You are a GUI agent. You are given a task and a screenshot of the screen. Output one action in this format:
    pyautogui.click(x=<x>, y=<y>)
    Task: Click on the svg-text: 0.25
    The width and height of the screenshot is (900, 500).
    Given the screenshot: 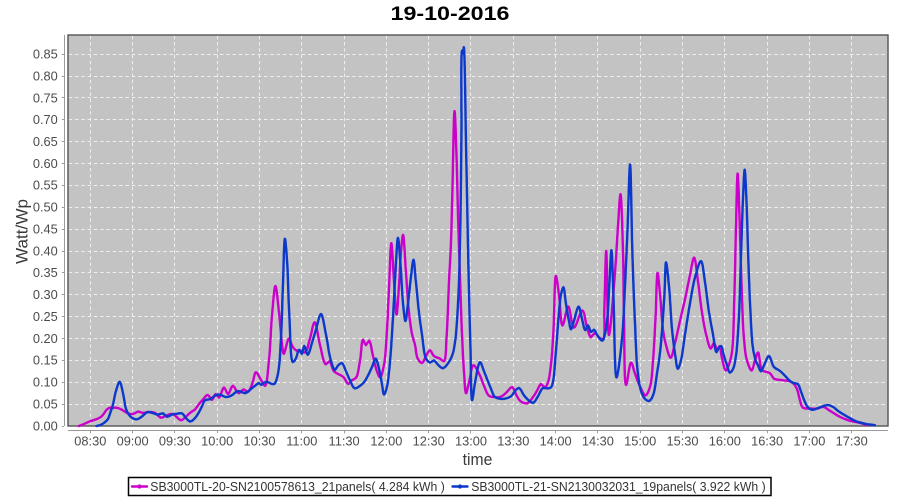 What is the action you would take?
    pyautogui.click(x=45, y=316)
    